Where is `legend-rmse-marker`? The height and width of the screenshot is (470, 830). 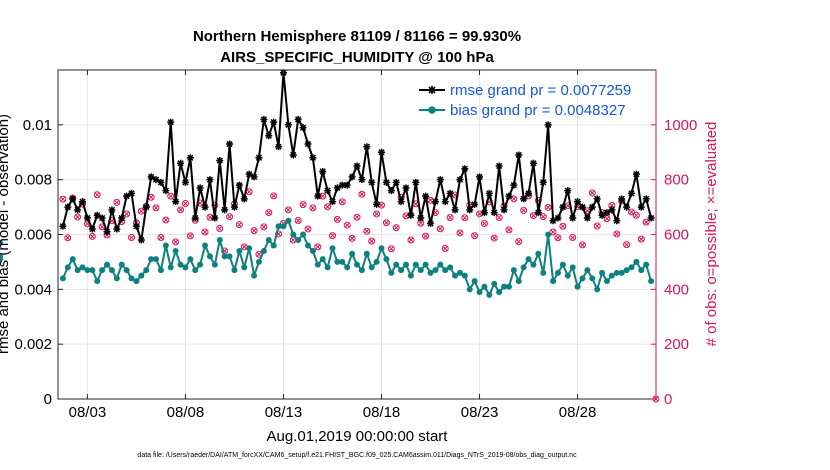 legend-rmse-marker is located at coordinates (432, 90).